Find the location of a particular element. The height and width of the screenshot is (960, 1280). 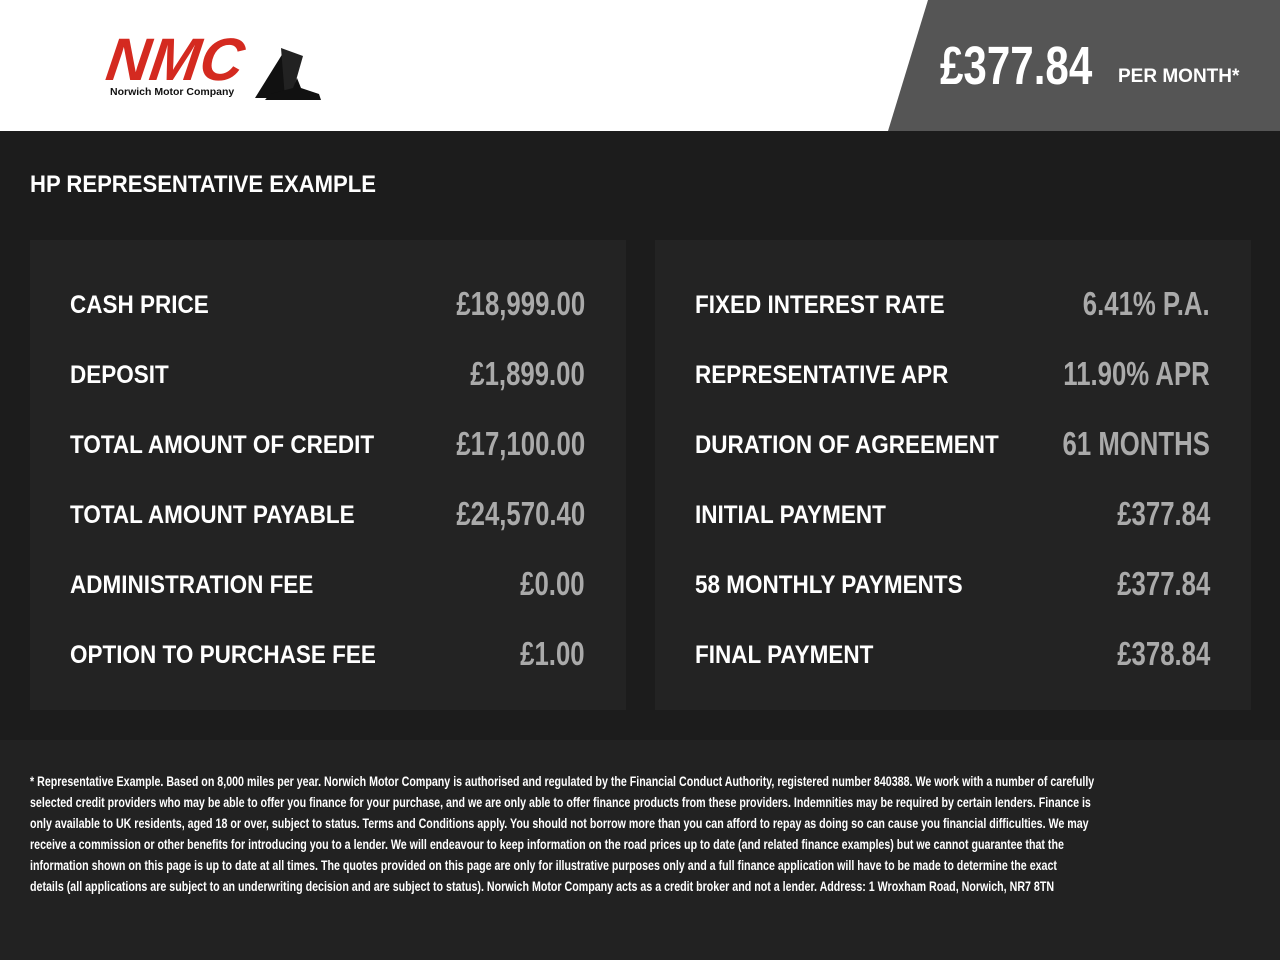

finance-row: FIXED INTEREST RATE 6.41% P.A. is located at coordinates (952, 310).